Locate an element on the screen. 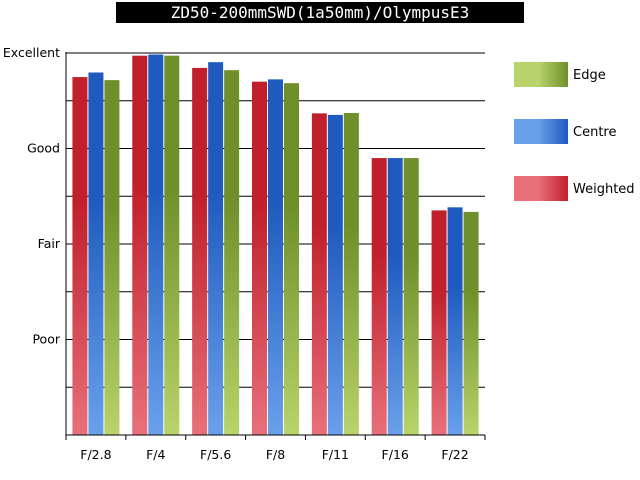  bar-edge-f11 is located at coordinates (351, 273).